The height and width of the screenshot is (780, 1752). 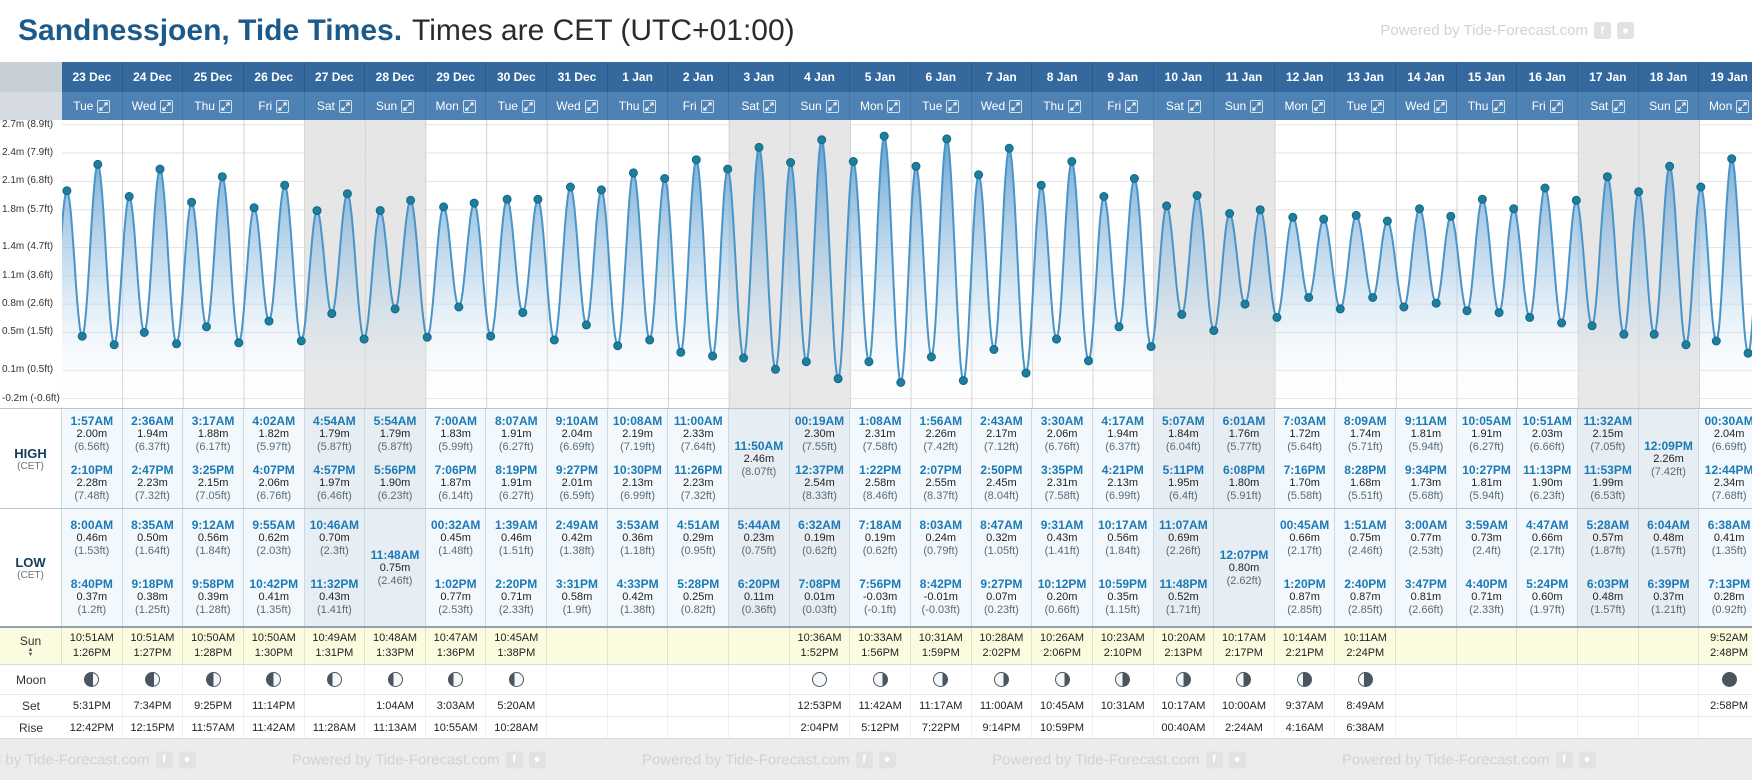 What do you see at coordinates (30, 652) in the screenshot?
I see `sun-expand-icon: ▲ ▼` at bounding box center [30, 652].